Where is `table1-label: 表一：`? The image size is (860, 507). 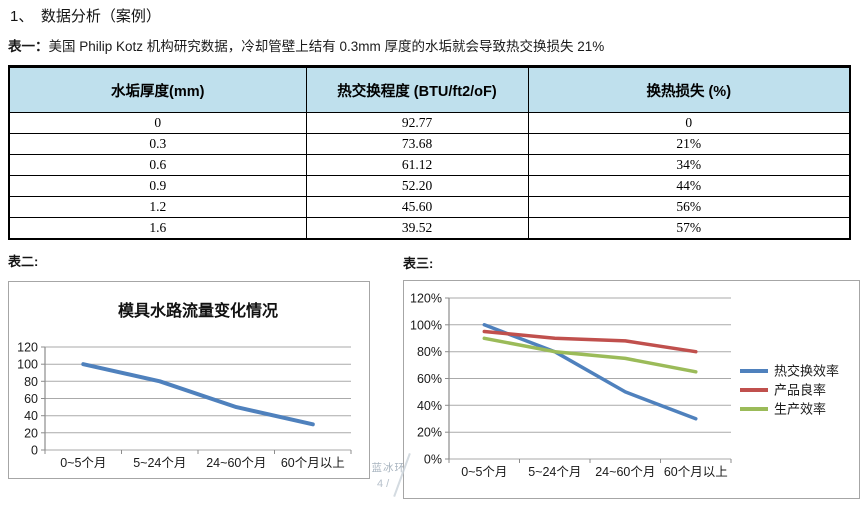
table1-label: 表一： is located at coordinates (28, 46).